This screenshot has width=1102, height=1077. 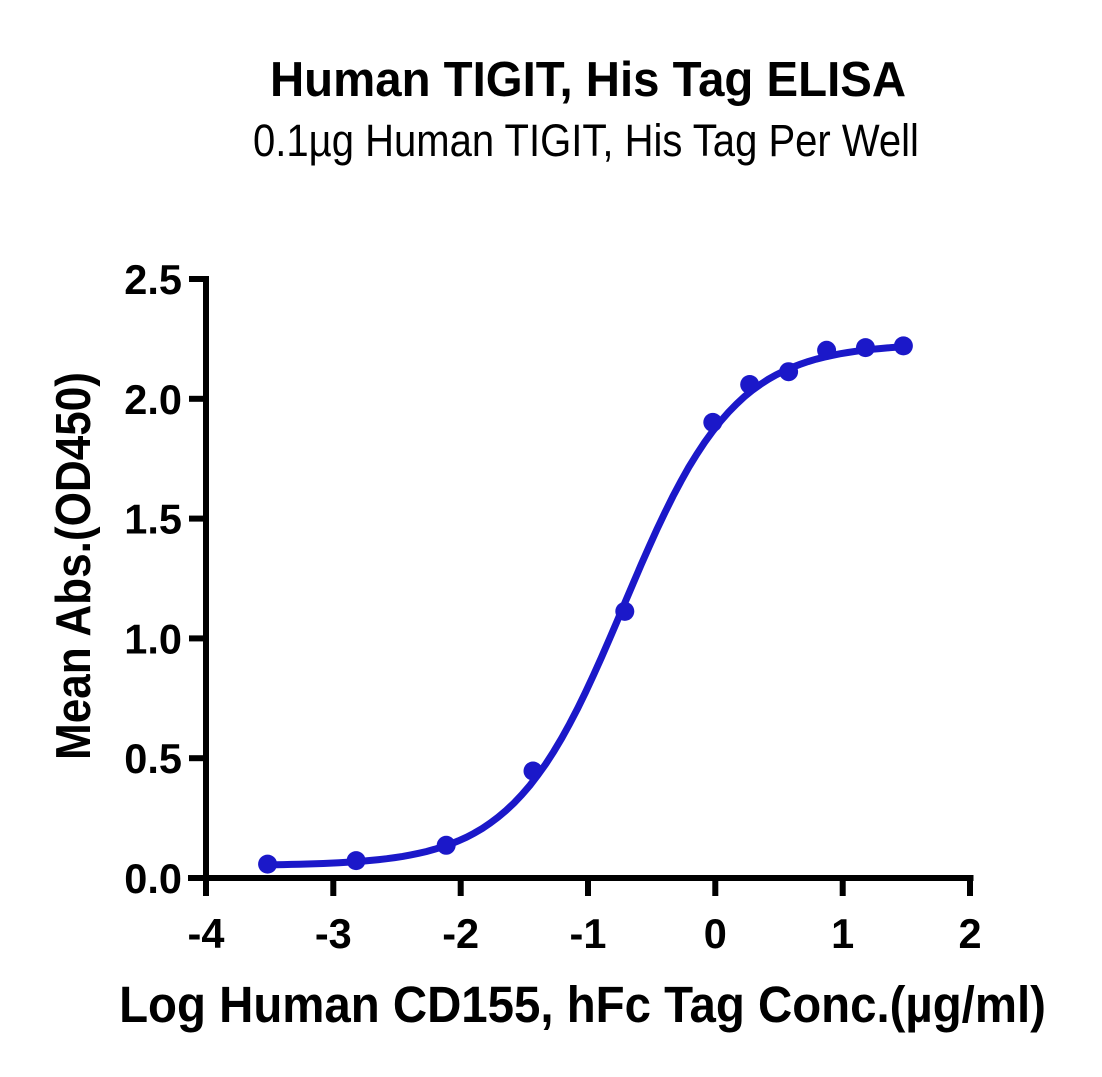 I want to click on svg-text: -1, so click(x=588, y=933).